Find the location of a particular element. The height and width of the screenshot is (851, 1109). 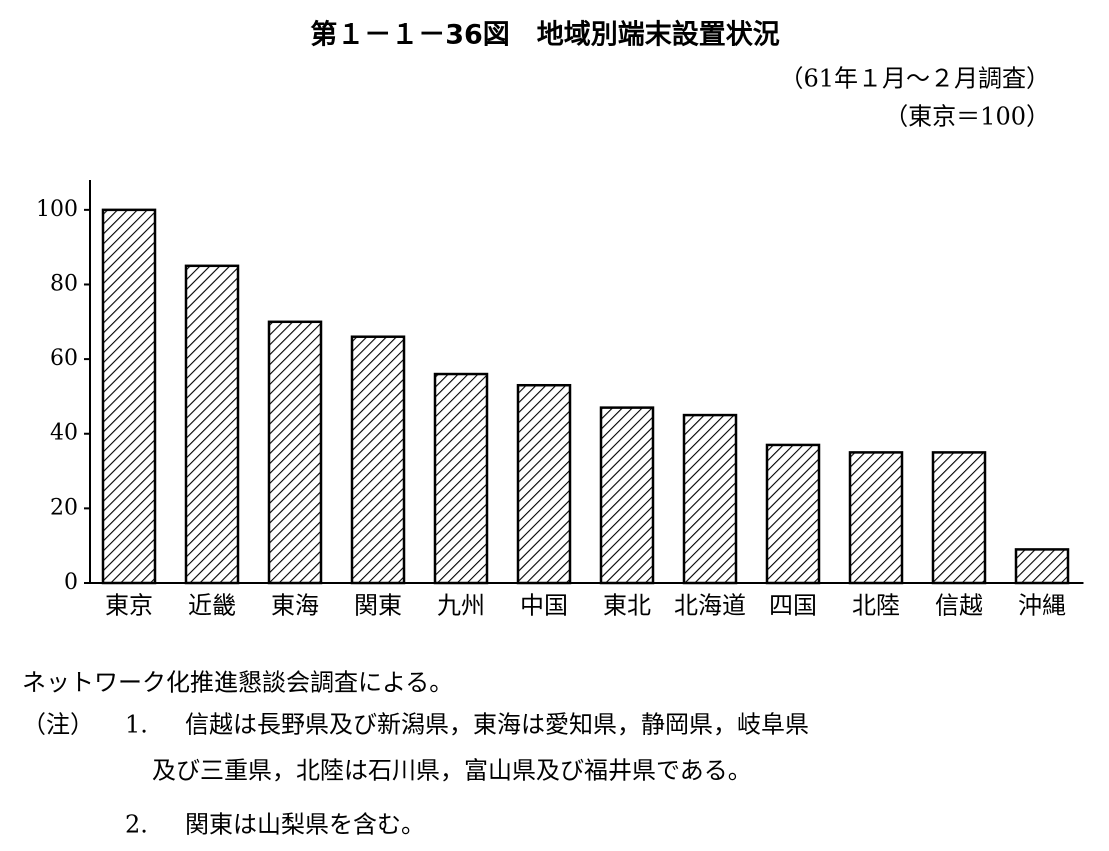

note-text: 及び三重県，北陸は石川県，富山県及び福井県である。 is located at coordinates (452, 771).